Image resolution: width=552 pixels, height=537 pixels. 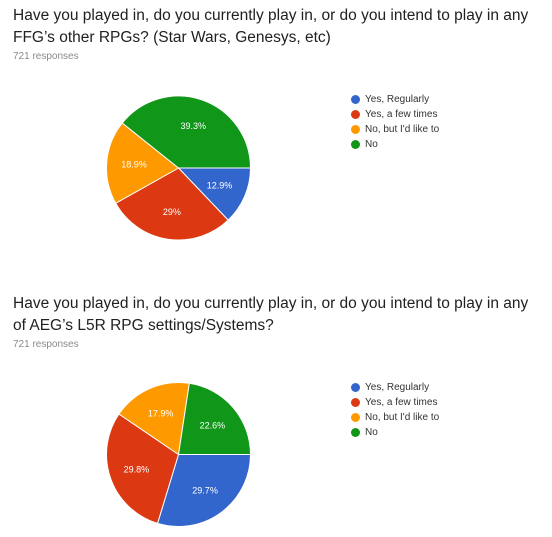 I want to click on slice-label-1: 29.7%, so click(x=205, y=490).